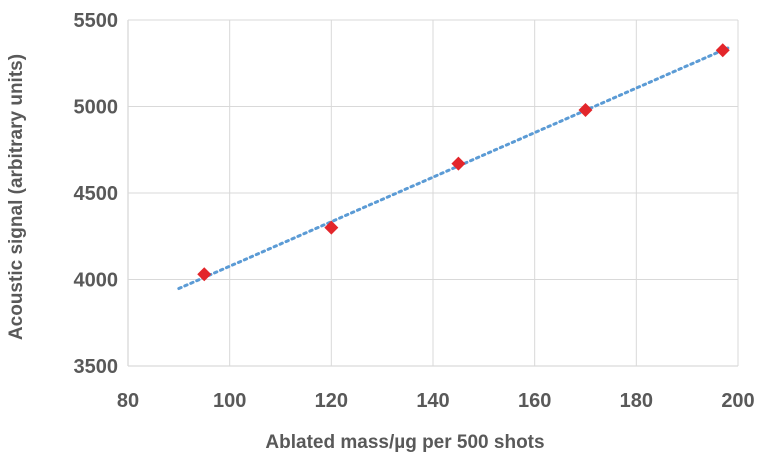 The image size is (768, 462). I want to click on y-axis-title: Acoustic signal (arbitrary units), so click(16, 197).